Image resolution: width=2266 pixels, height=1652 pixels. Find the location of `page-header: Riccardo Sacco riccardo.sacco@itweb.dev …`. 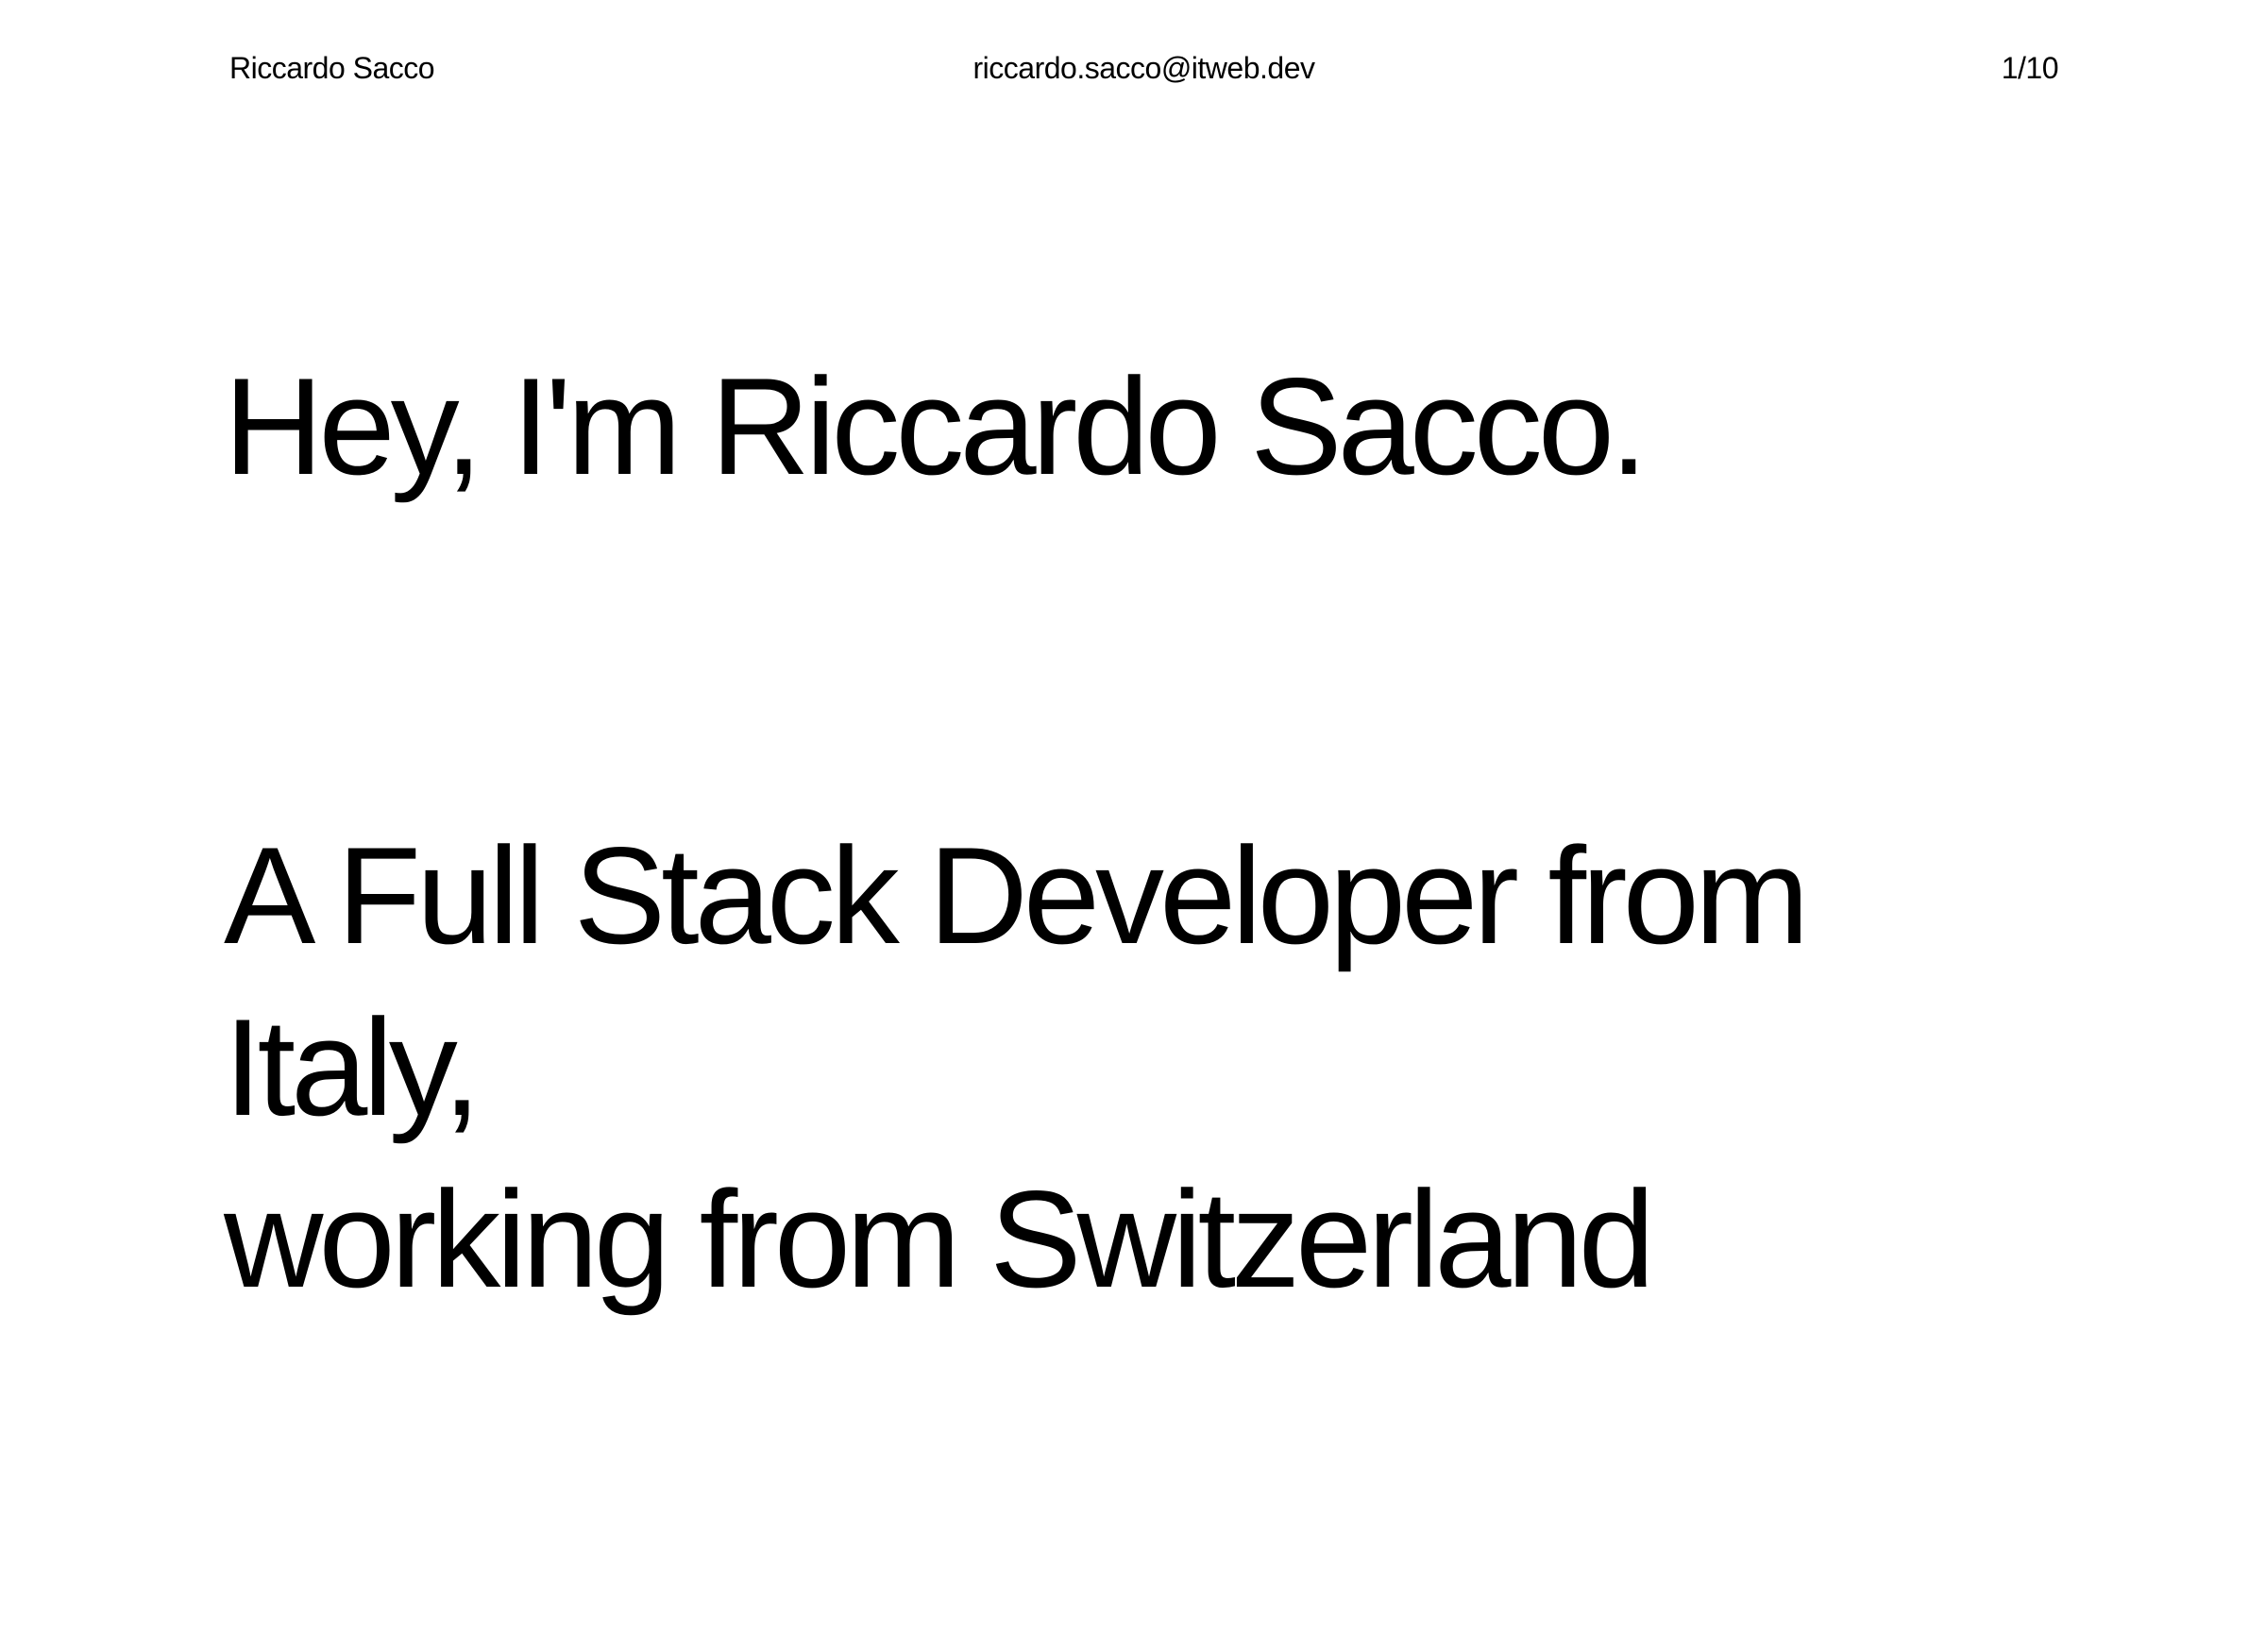

page-header: Riccardo Sacco riccardo.sacco@itweb.dev … is located at coordinates (1144, 68).